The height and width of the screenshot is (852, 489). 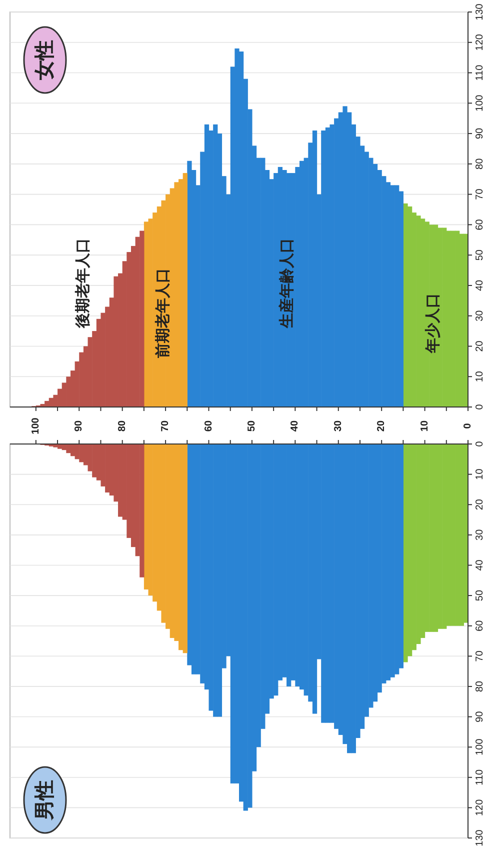 I want to click on x-tick-label: 0, so click(x=468, y=425).